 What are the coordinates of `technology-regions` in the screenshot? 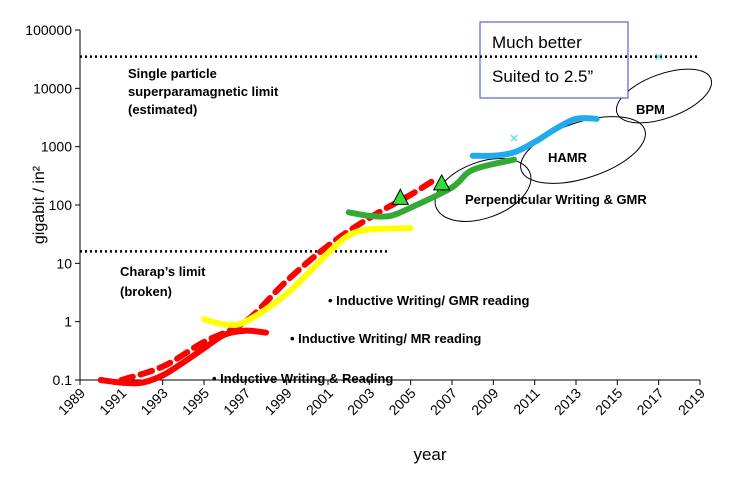 It's located at (573, 145).